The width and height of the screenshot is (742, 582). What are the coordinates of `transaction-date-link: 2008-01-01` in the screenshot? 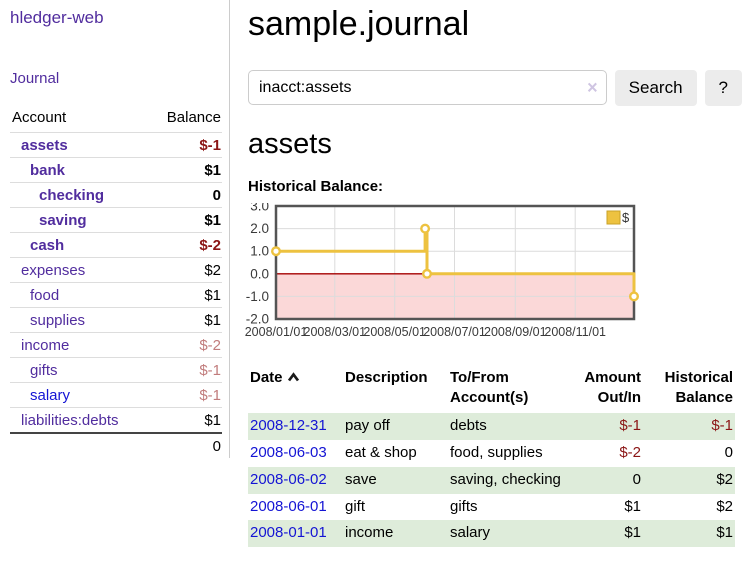 It's located at (288, 533).